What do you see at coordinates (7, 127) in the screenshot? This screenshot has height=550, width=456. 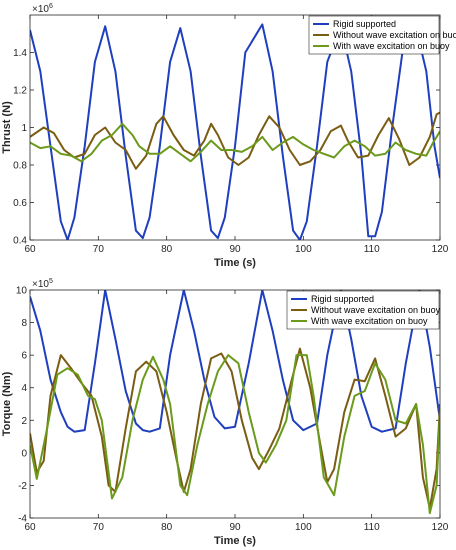 I see `y-axis-label: Thrust (N)` at bounding box center [7, 127].